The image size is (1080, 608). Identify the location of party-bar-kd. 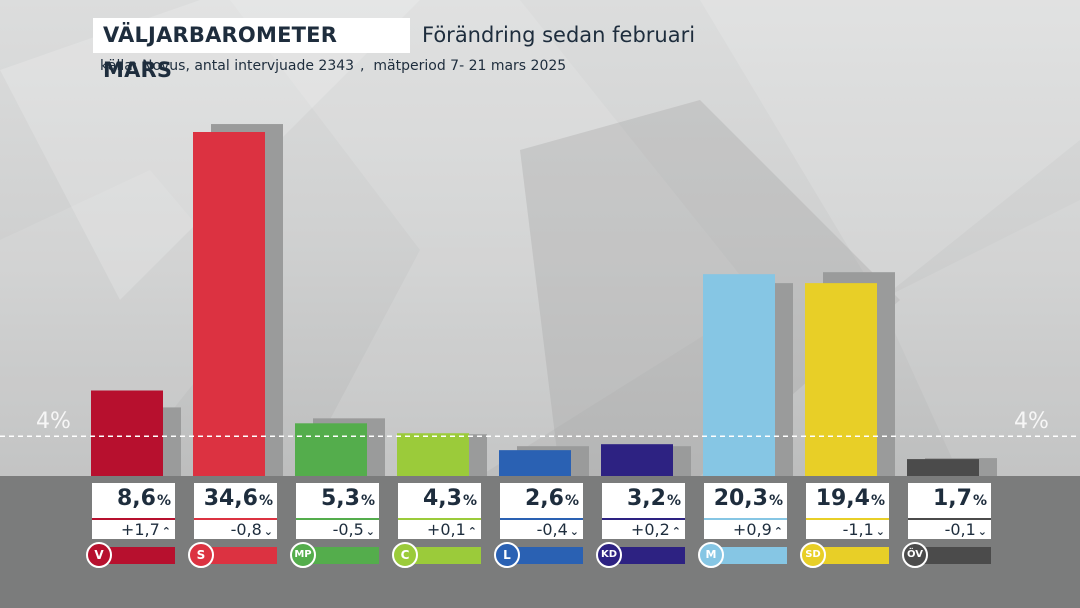
(643, 555).